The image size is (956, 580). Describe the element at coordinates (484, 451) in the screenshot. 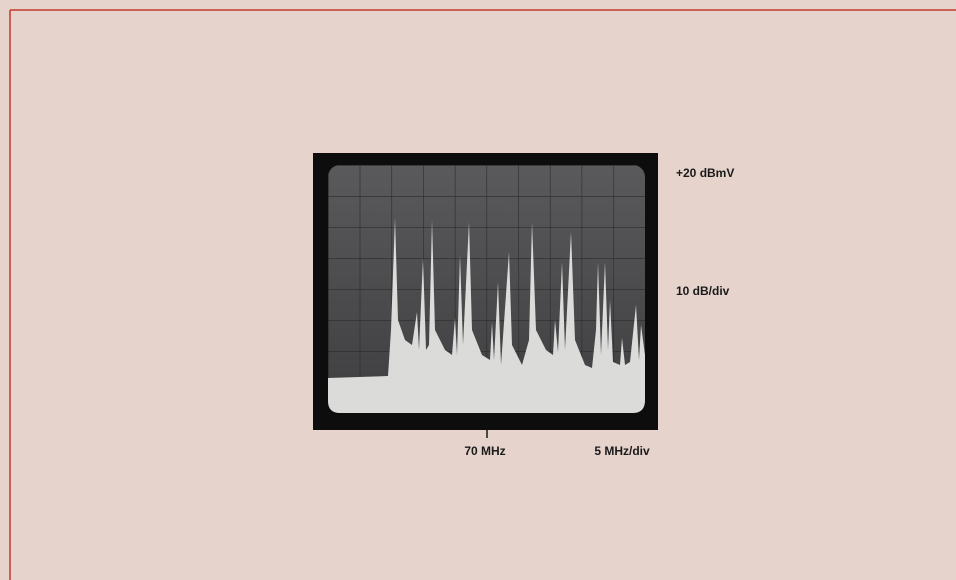

I see `center-frequency-label: 70 MHz` at that location.